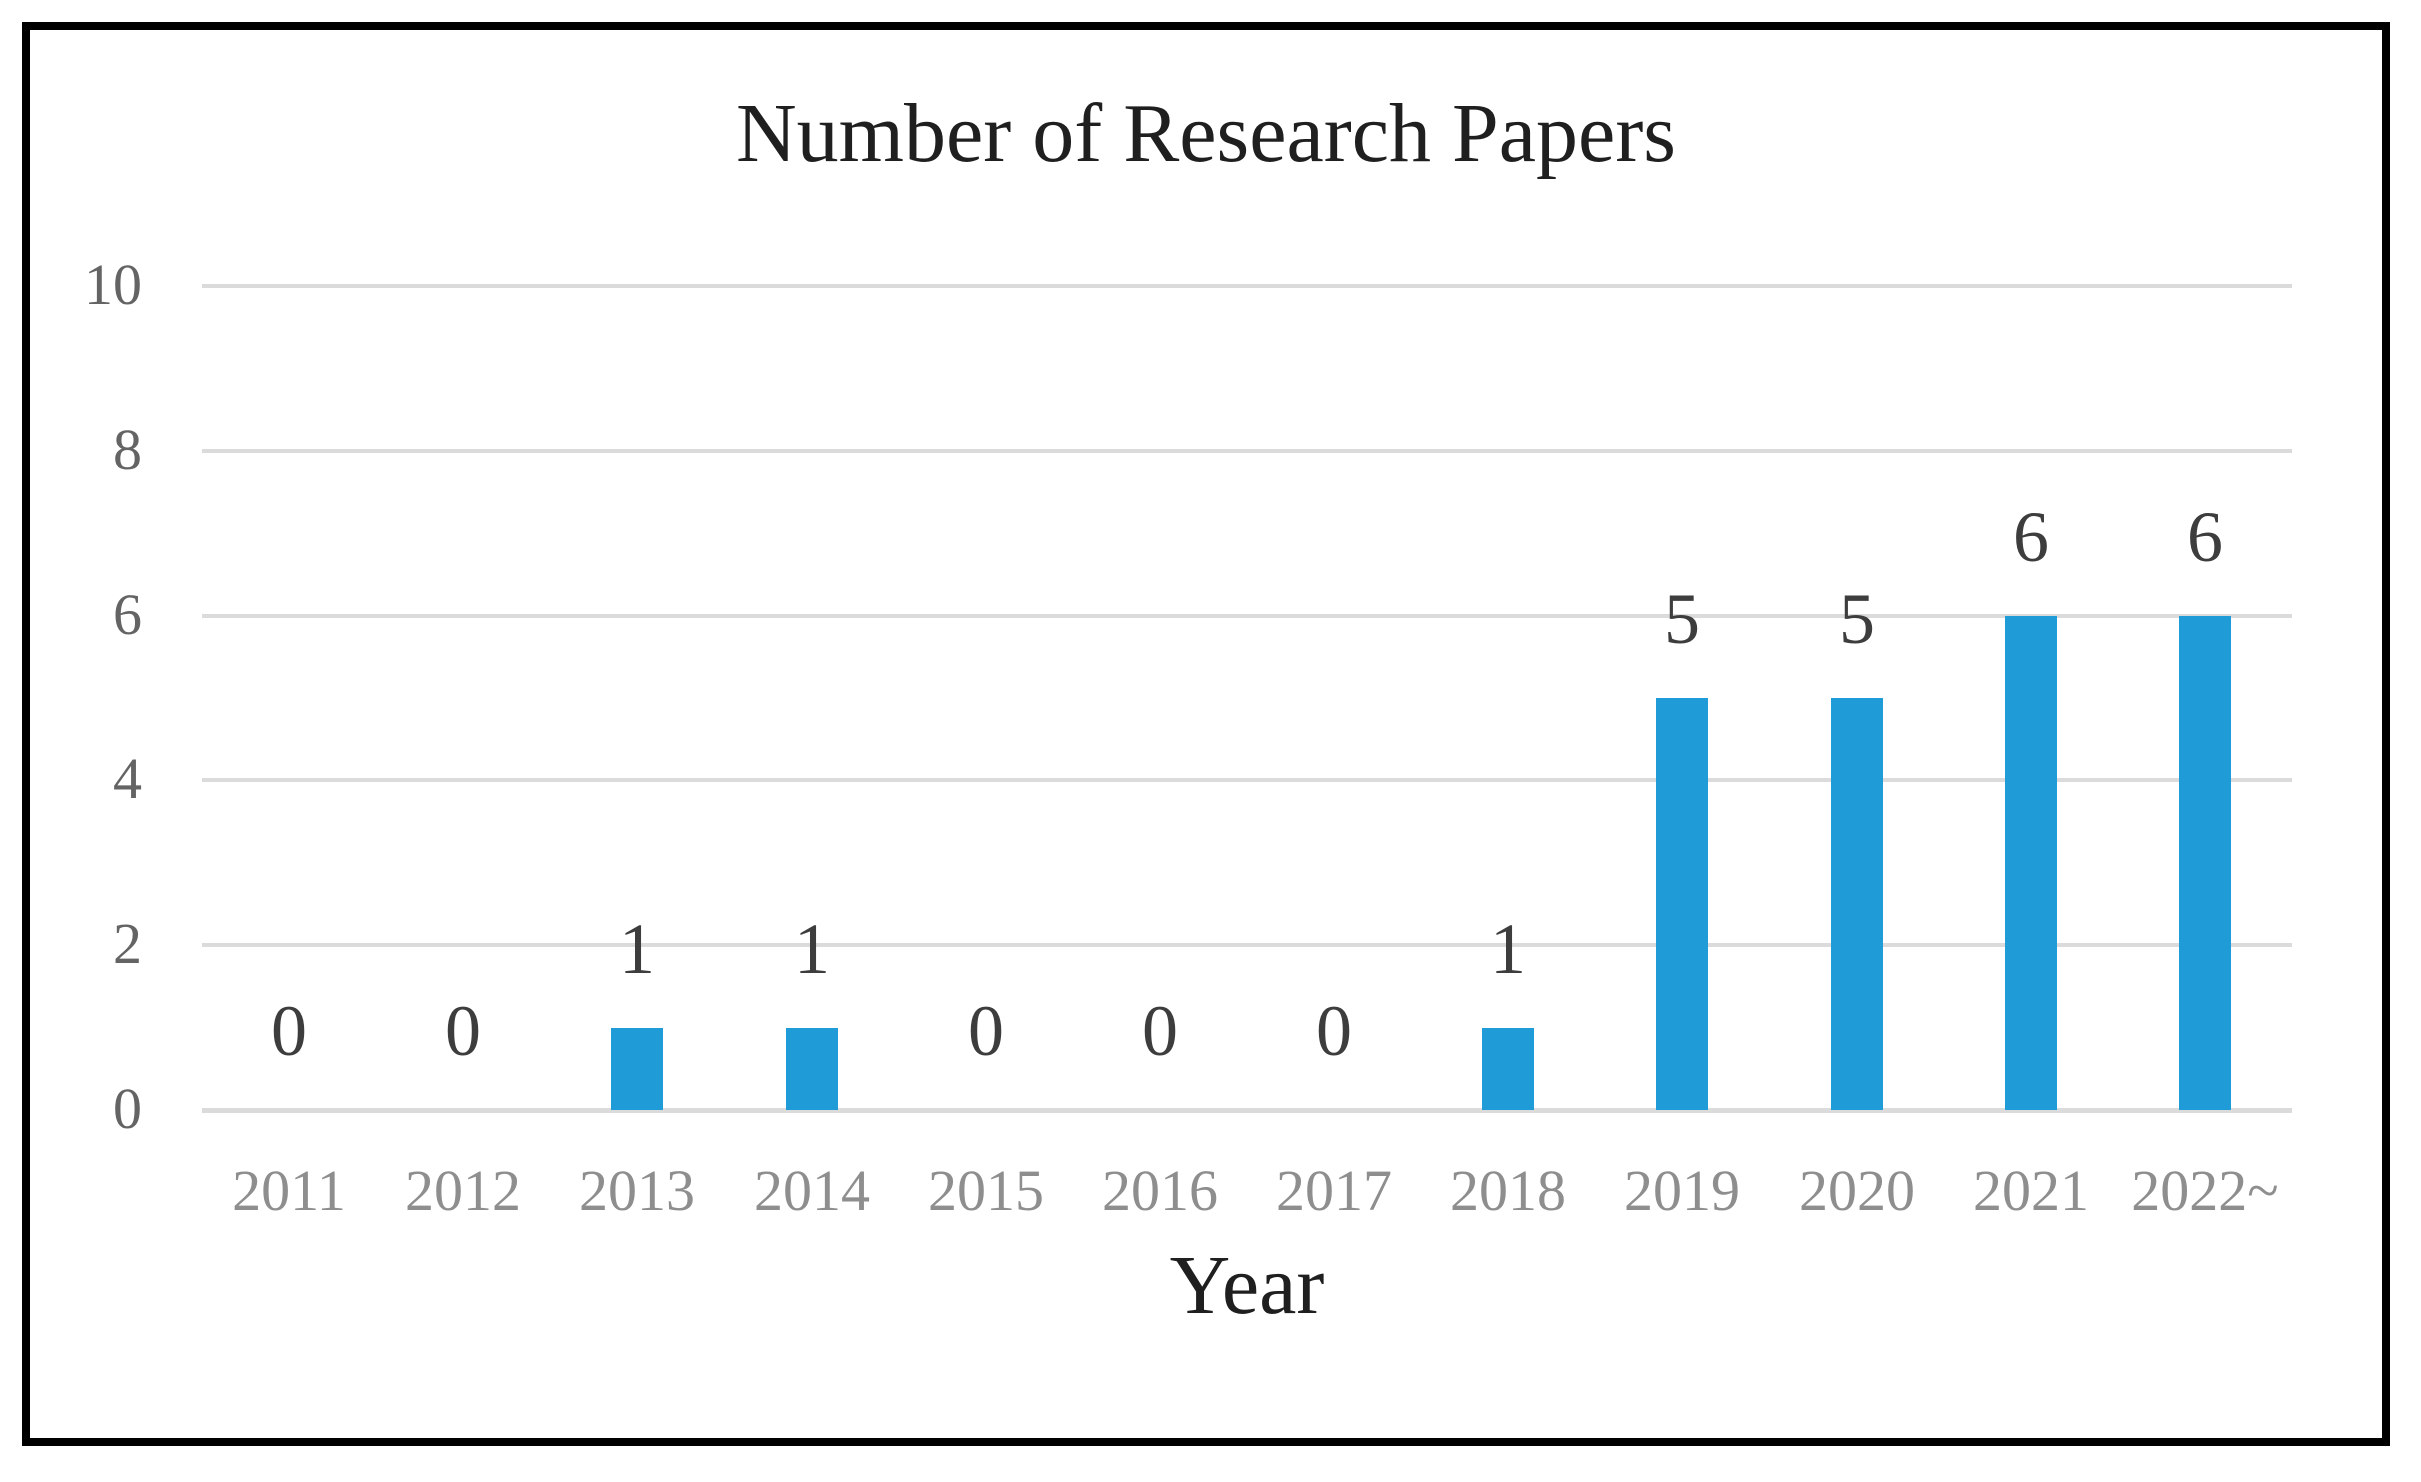 This screenshot has height=1482, width=2421. I want to click on x-tick-label: 2017, so click(1334, 1190).